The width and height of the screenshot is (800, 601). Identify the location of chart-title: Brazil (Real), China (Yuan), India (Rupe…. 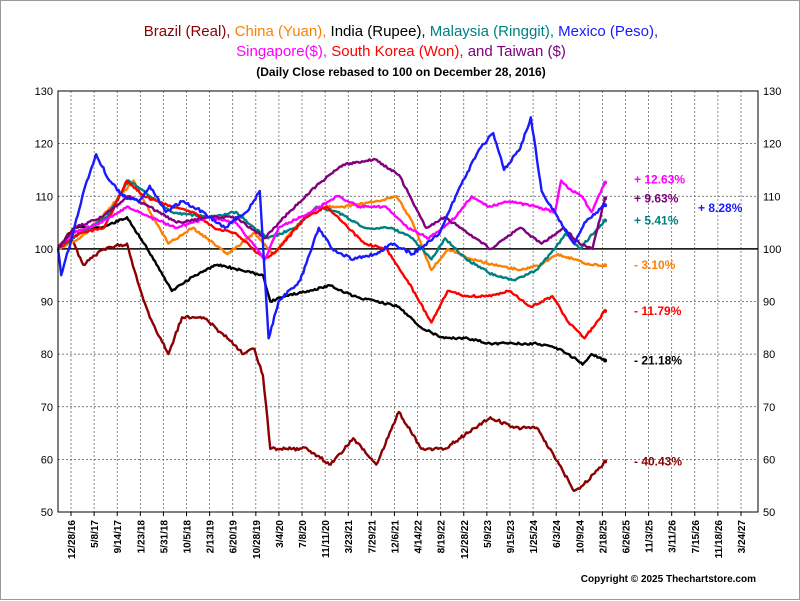
(401, 51).